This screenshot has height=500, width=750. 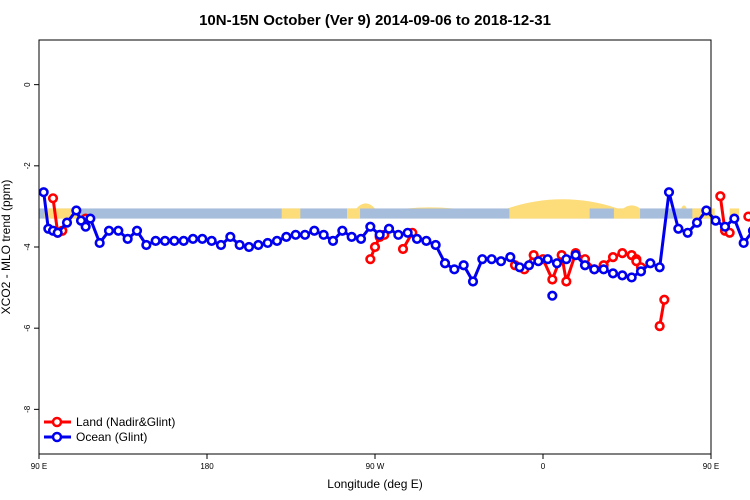 I want to click on x-axis-label: Longitude (deg E), so click(x=374, y=484).